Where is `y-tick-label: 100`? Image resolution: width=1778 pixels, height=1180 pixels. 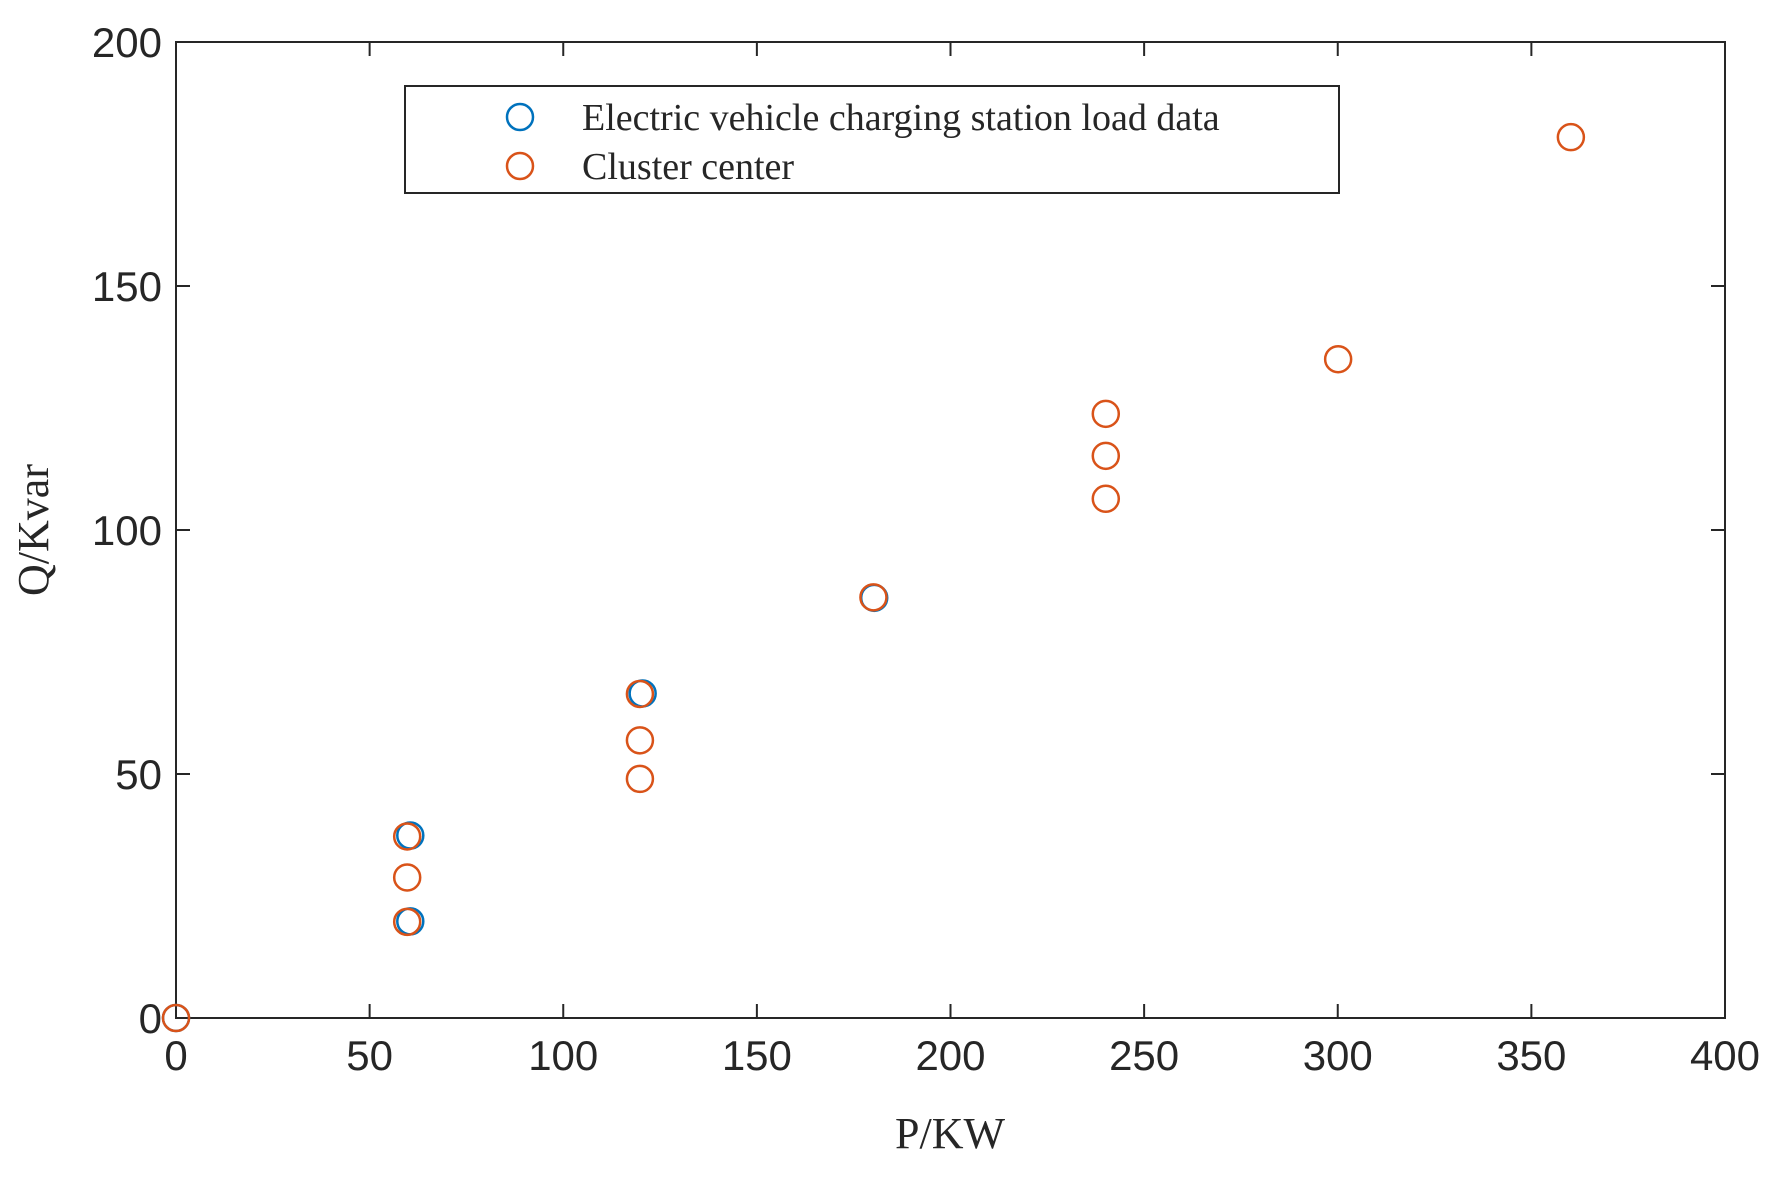 y-tick-label: 100 is located at coordinates (127, 530).